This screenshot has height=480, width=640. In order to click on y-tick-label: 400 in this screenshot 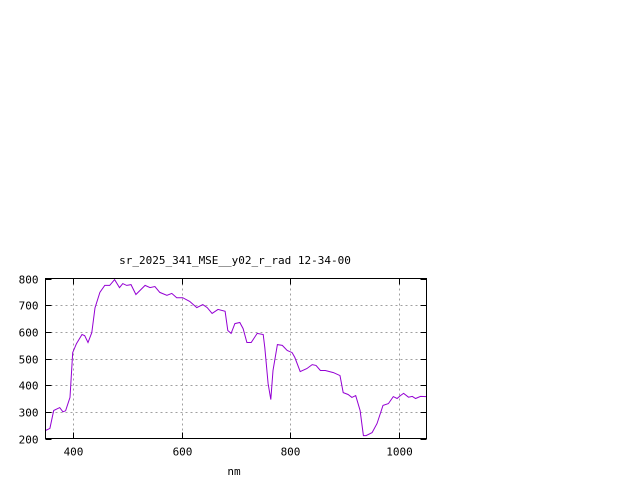, I will do `click(29, 386)`.